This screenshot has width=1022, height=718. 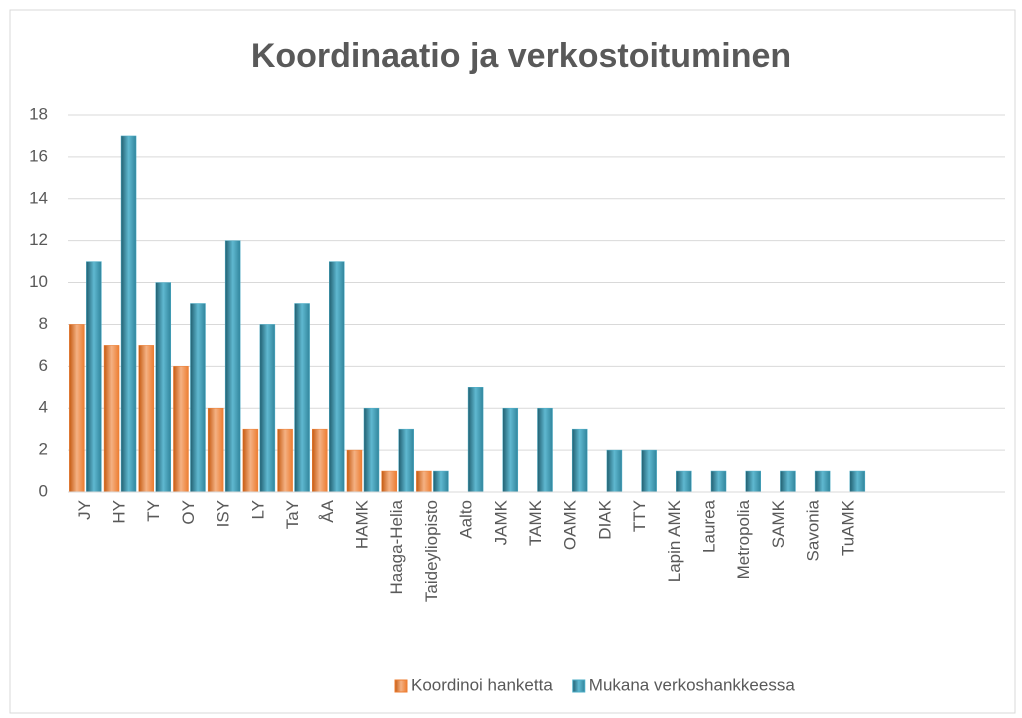 What do you see at coordinates (692, 684) in the screenshot?
I see `legend-label: Mukana verkoshankkeessa` at bounding box center [692, 684].